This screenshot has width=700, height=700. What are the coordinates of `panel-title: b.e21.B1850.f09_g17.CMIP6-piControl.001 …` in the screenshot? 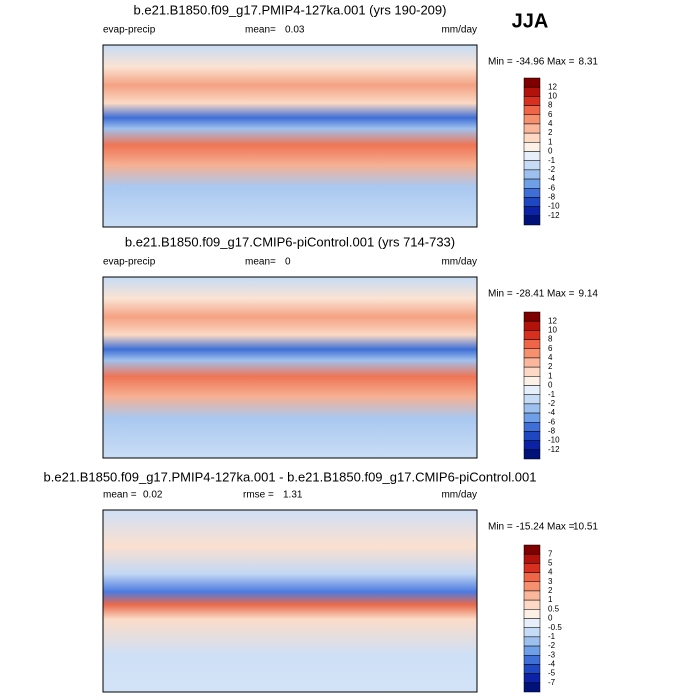 It's located at (290, 241).